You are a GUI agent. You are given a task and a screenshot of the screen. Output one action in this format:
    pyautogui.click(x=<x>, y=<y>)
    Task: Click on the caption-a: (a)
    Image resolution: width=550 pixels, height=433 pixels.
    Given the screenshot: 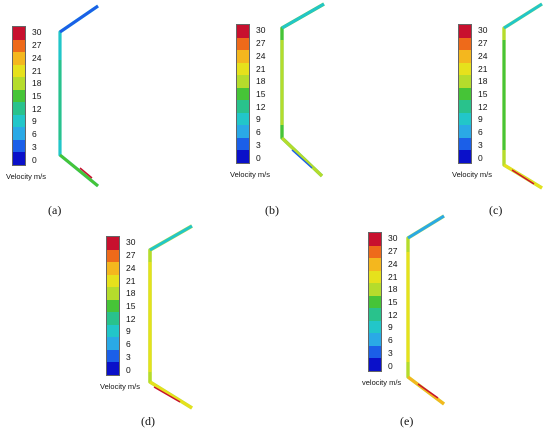 What is the action you would take?
    pyautogui.click(x=55, y=210)
    